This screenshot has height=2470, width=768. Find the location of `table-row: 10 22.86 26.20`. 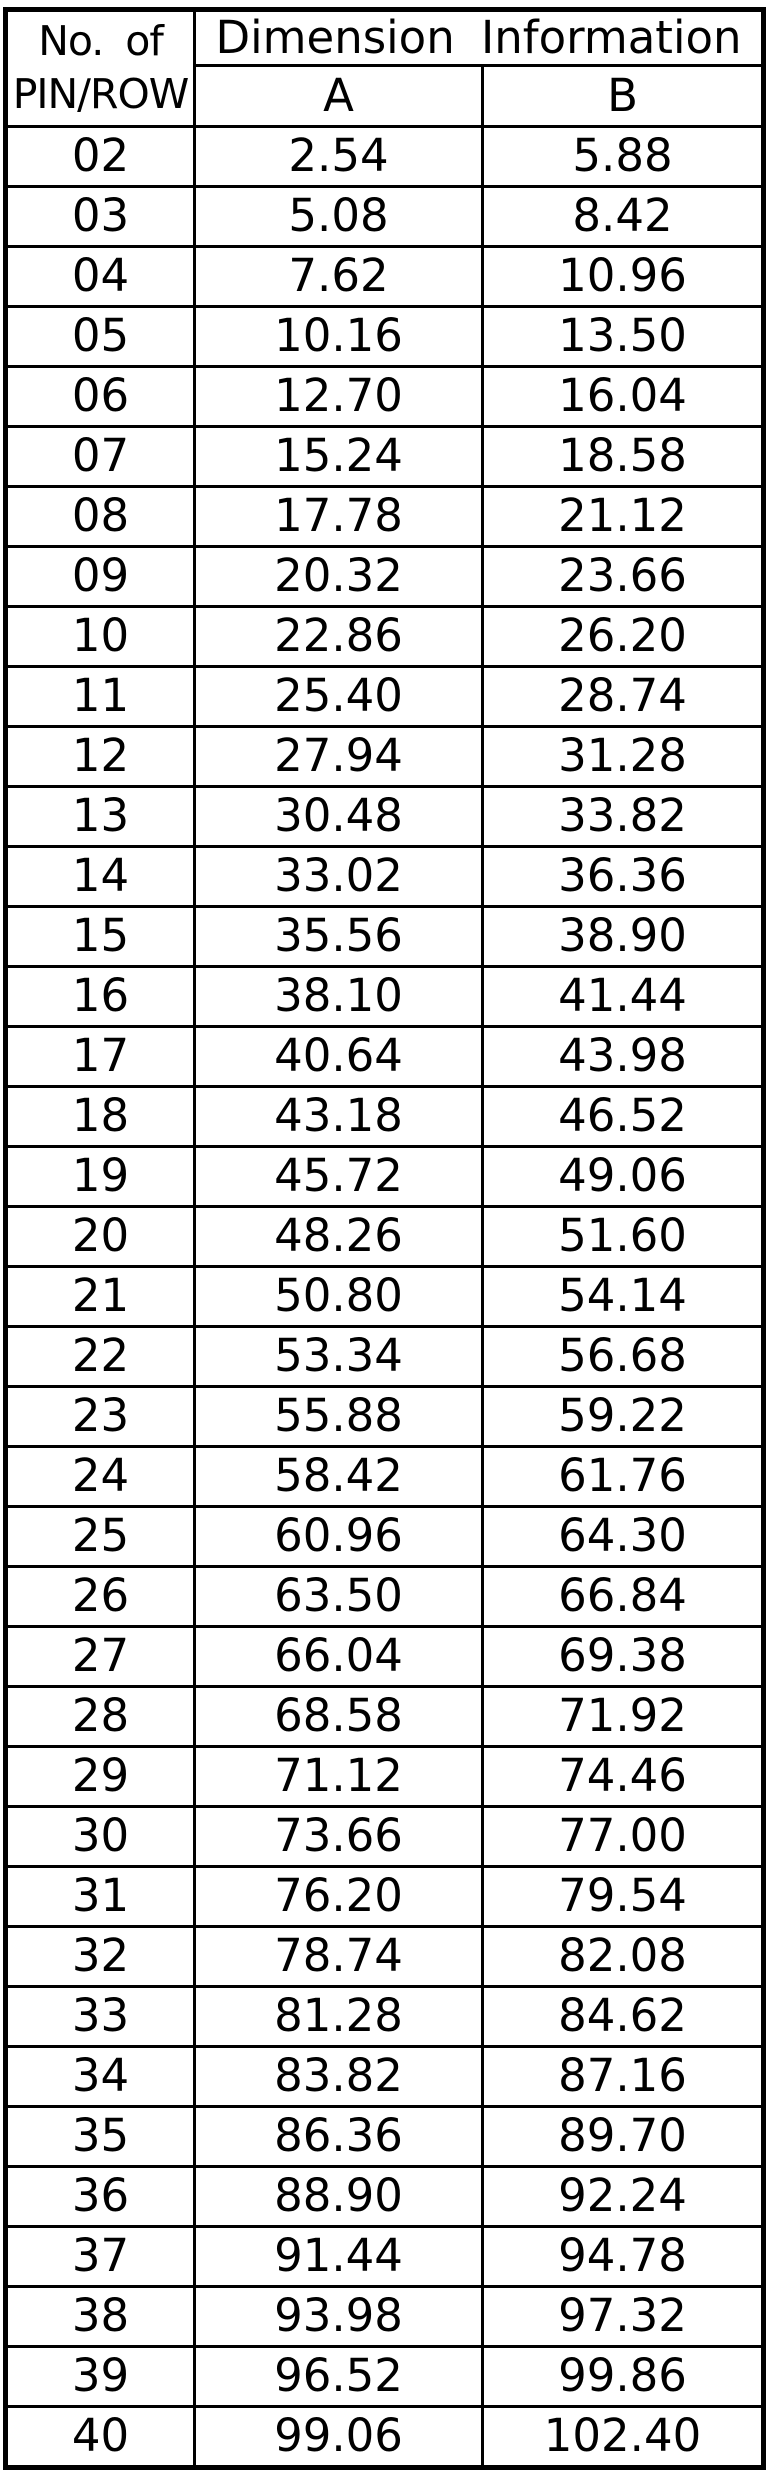

table-row: 10 22.86 26.20 is located at coordinates (385, 636).